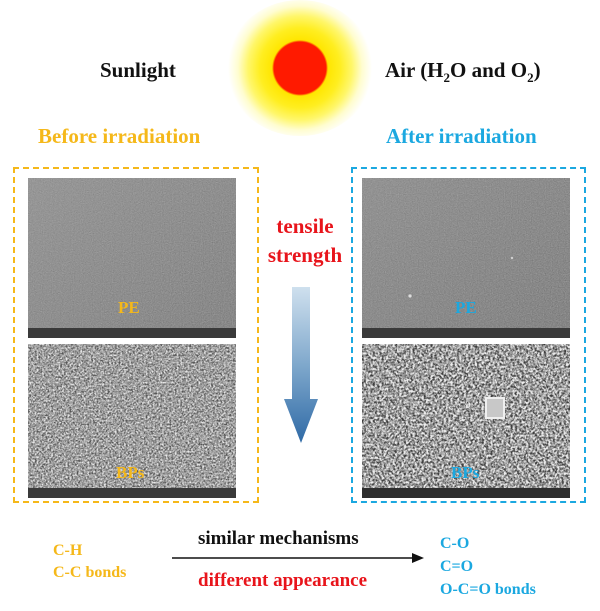 The image size is (600, 611). What do you see at coordinates (130, 472) in the screenshot?
I see `before-bps-label: BPs` at bounding box center [130, 472].